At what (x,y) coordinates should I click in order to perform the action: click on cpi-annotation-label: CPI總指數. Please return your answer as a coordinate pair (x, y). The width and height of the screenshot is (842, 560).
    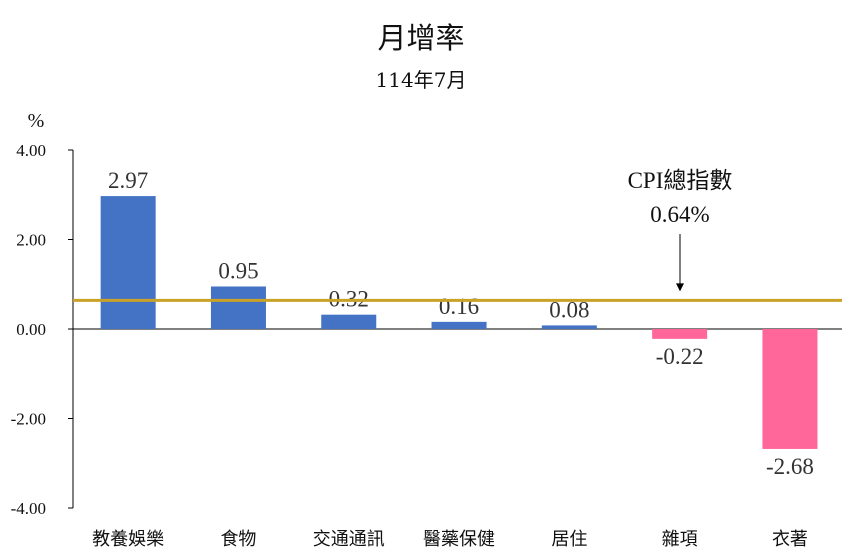
    Looking at the image, I should click on (680, 180).